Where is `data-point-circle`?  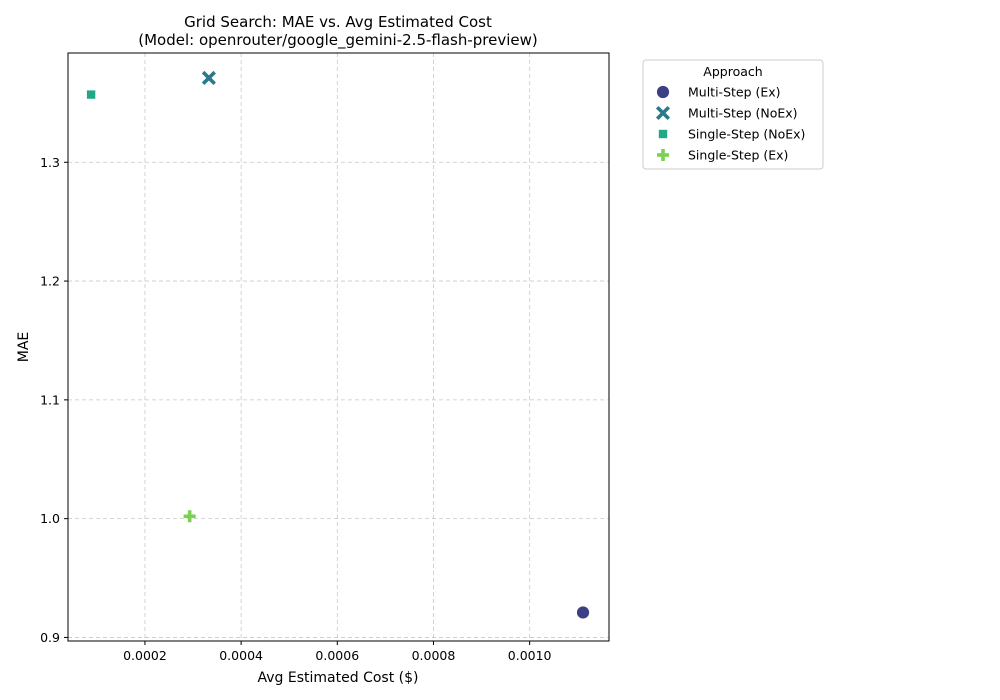
data-point-circle is located at coordinates (583, 612).